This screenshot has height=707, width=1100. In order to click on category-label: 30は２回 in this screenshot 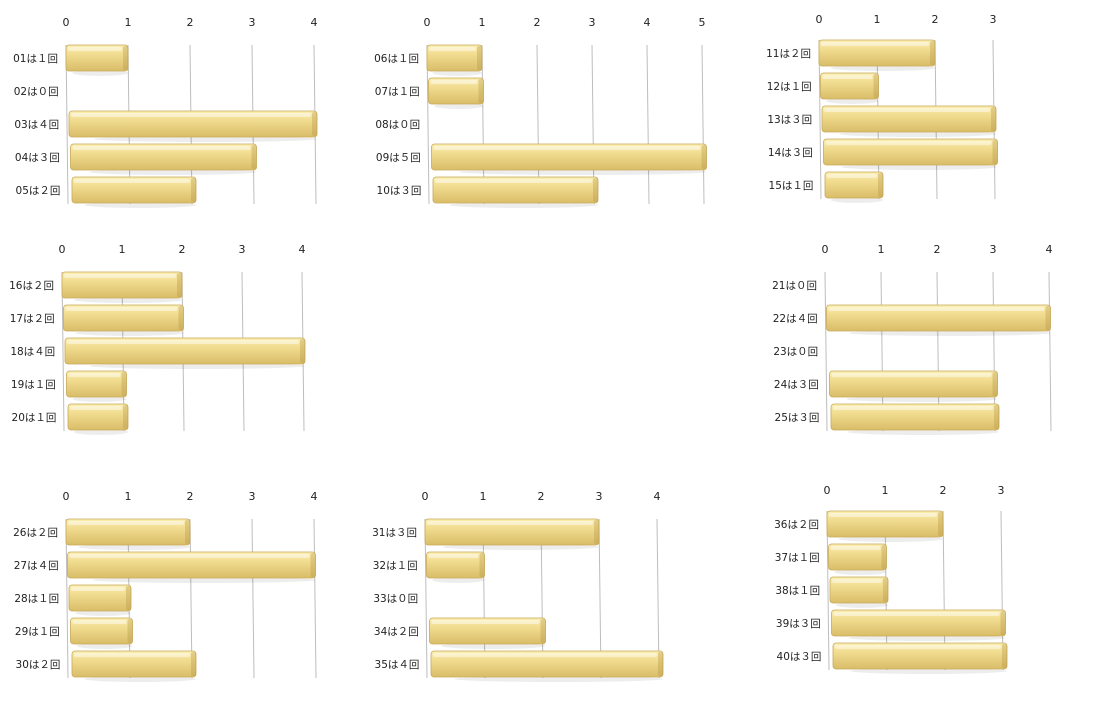, I will do `click(38, 665)`.